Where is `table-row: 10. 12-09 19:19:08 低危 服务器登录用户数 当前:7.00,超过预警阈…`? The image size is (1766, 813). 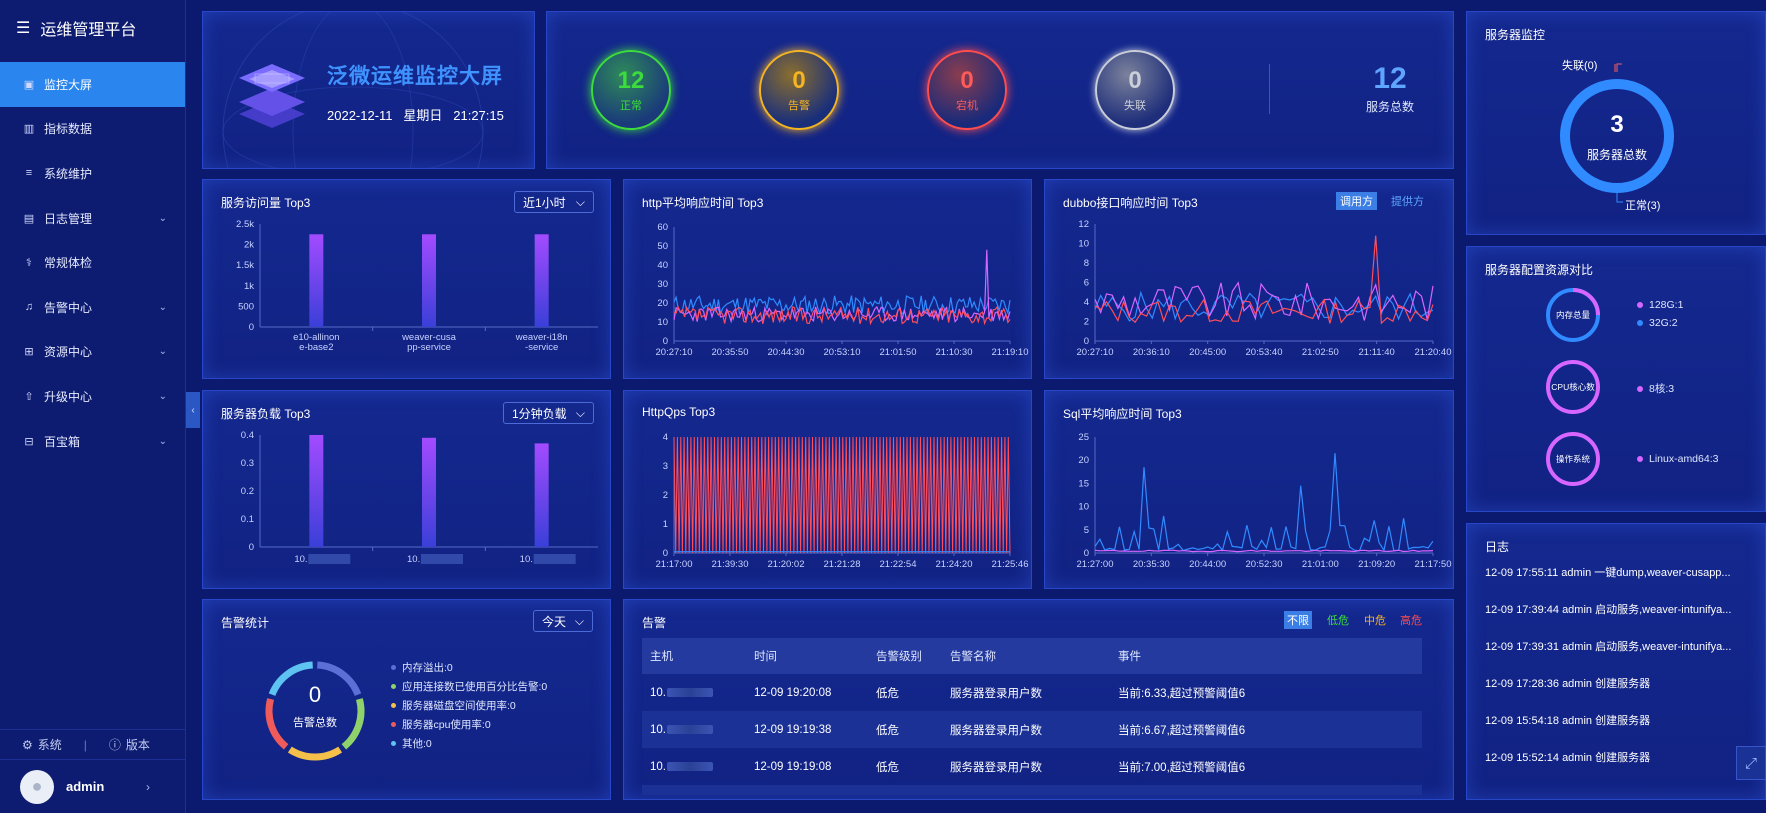 table-row: 10. 12-09 19:19:08 低危 服务器登录用户数 当前:7.00,超过预警阈… is located at coordinates (1032, 766).